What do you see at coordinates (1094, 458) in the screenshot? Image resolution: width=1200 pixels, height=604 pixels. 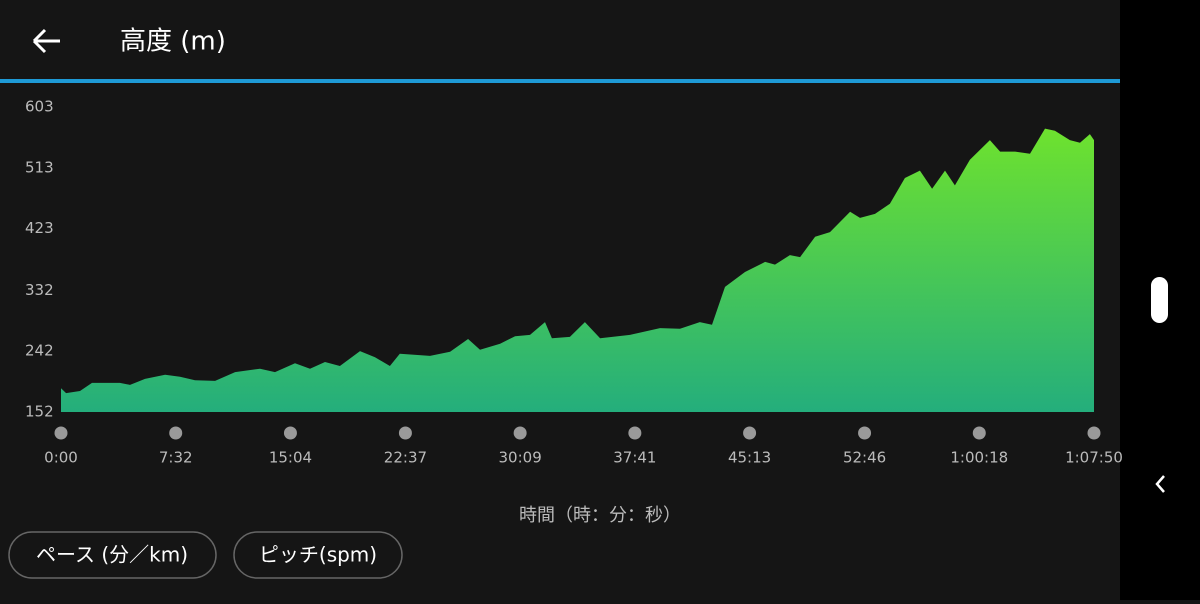 I see `x-tick-label: 1:07:50` at bounding box center [1094, 458].